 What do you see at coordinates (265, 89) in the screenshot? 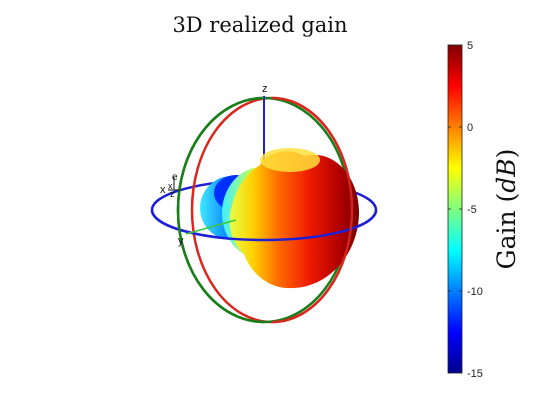
I see `z-axis-label: z` at bounding box center [265, 89].